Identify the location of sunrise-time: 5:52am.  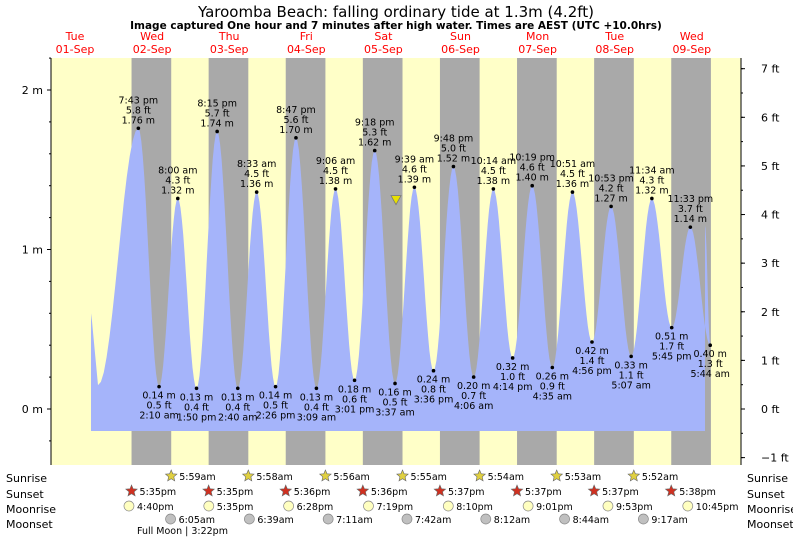
(660, 477).